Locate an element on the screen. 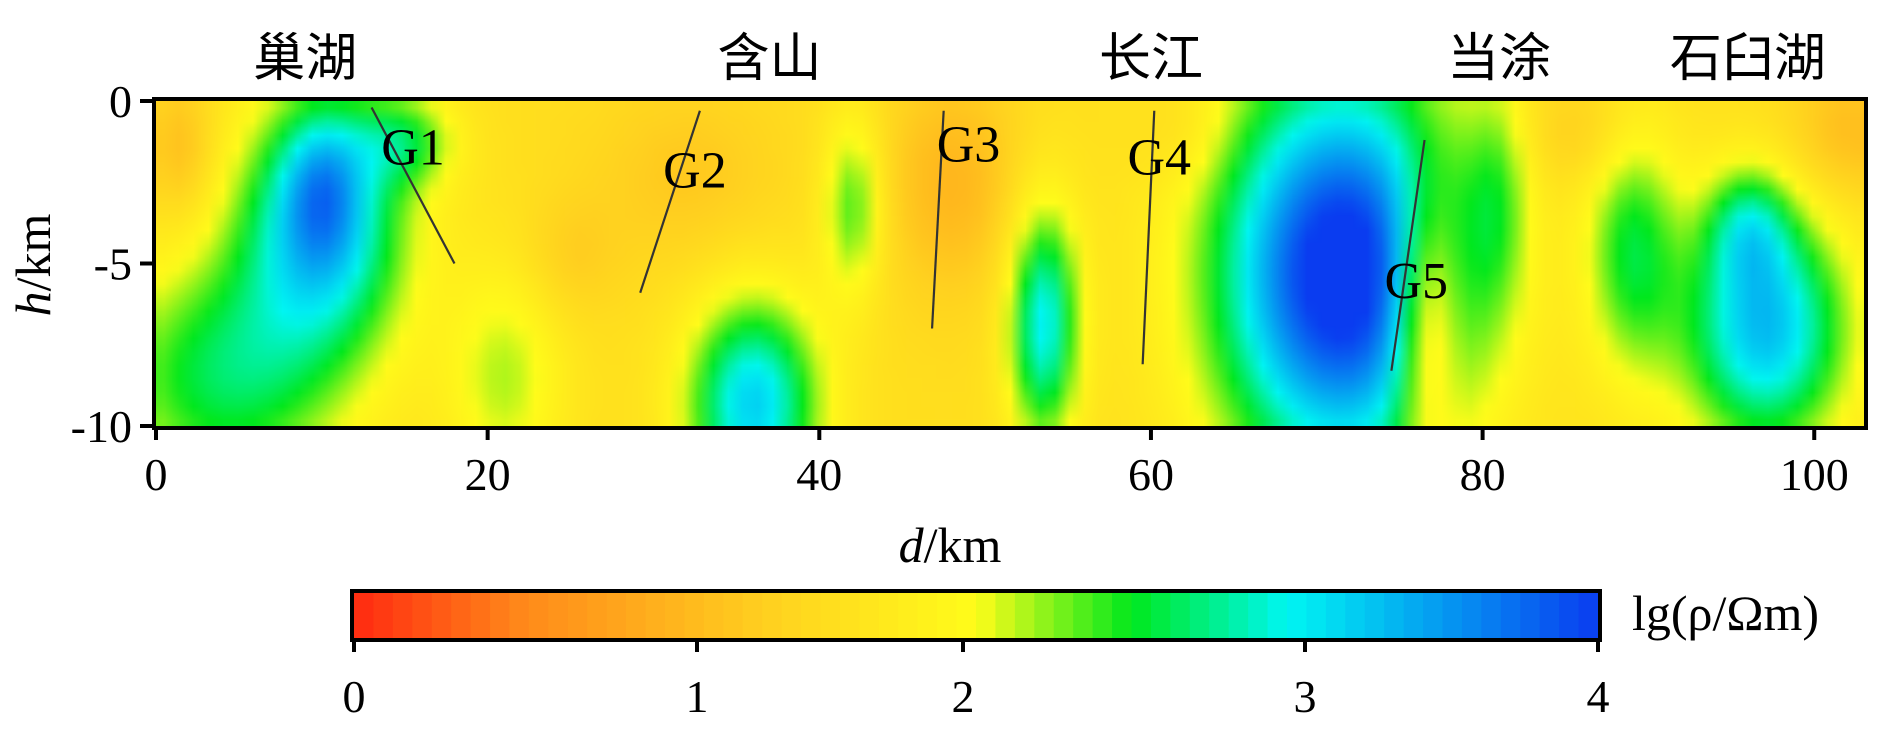 The width and height of the screenshot is (1890, 746). colorbar-label: lg(ρ/Ωm) is located at coordinates (1725, 613).